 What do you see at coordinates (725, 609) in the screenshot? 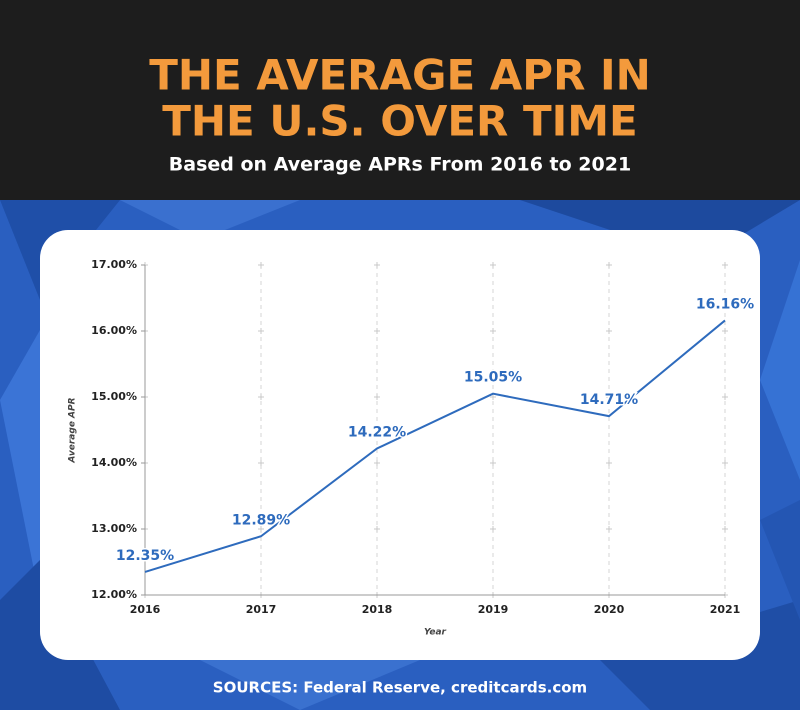
I see `x-tick-label: 2021` at bounding box center [725, 609].